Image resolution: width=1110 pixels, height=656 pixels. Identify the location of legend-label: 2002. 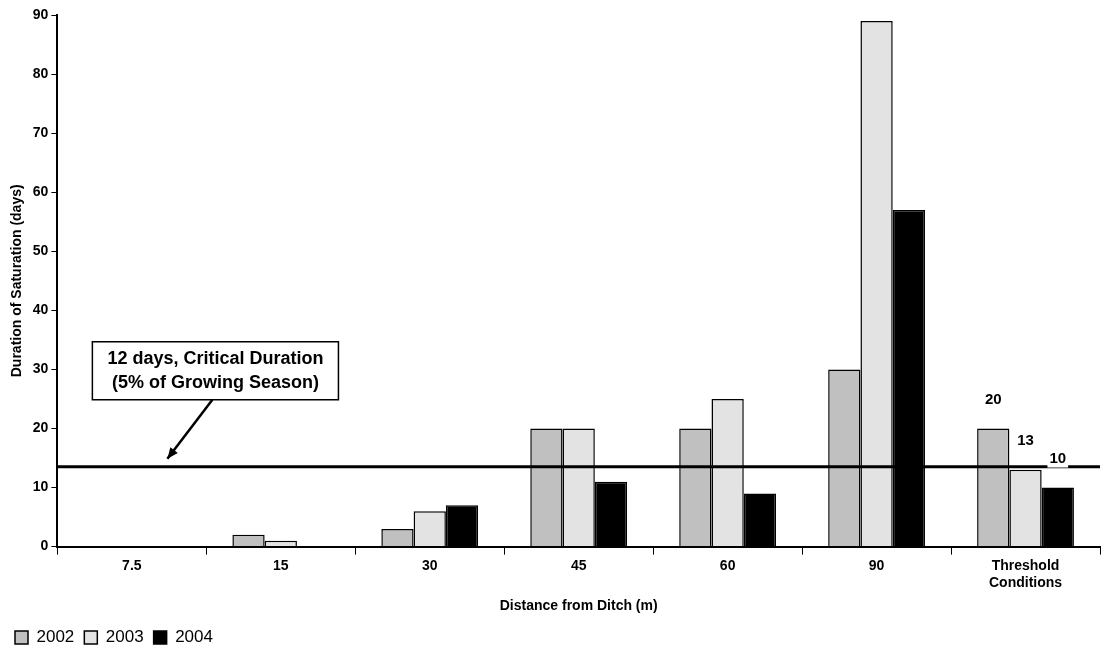
(55, 637).